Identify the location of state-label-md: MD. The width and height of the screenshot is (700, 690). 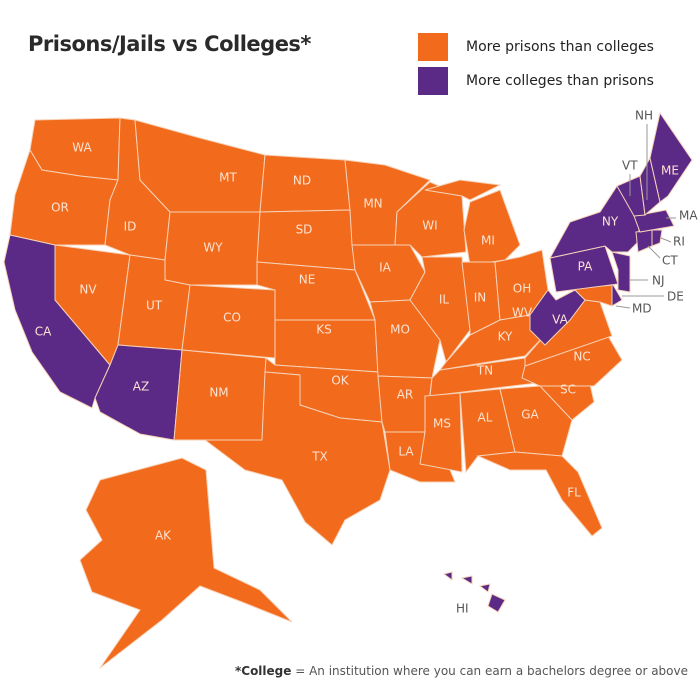
(642, 309).